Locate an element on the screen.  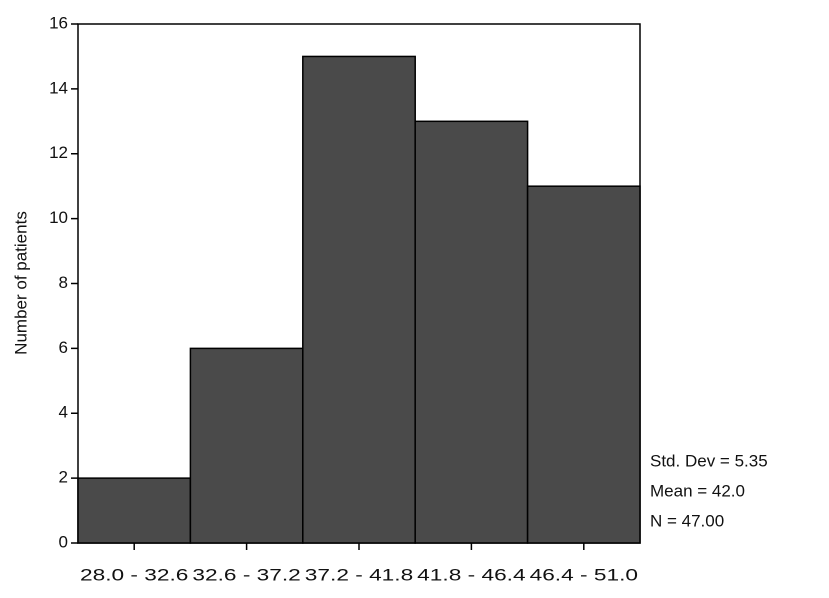
x-tick-label: 32.6 - 37.2 is located at coordinates (246, 574).